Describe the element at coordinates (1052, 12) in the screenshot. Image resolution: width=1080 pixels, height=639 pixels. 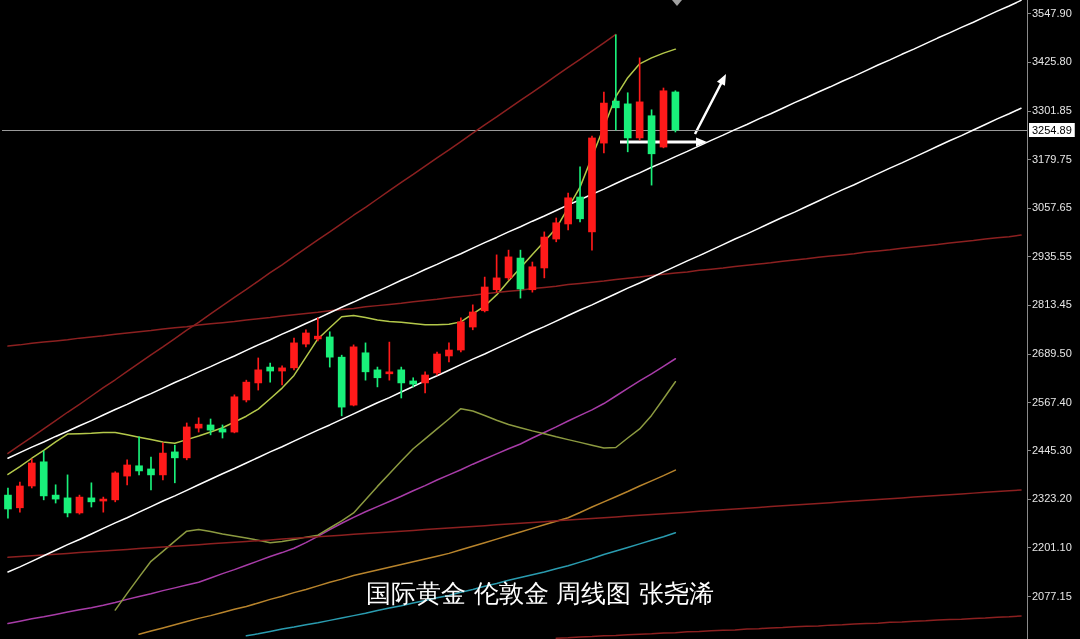
I see `y-tick-label: 3547.90` at that location.